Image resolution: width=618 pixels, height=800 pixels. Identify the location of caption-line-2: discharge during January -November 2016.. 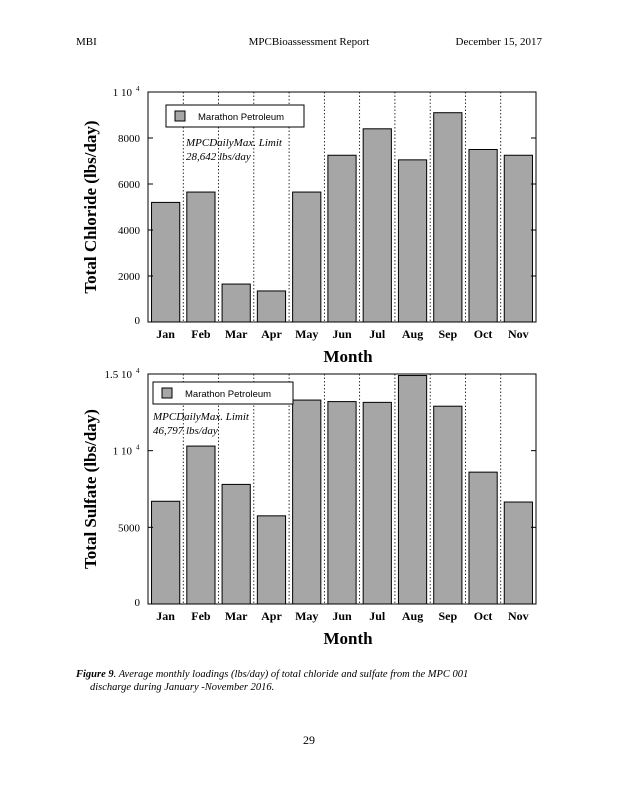
(182, 687).